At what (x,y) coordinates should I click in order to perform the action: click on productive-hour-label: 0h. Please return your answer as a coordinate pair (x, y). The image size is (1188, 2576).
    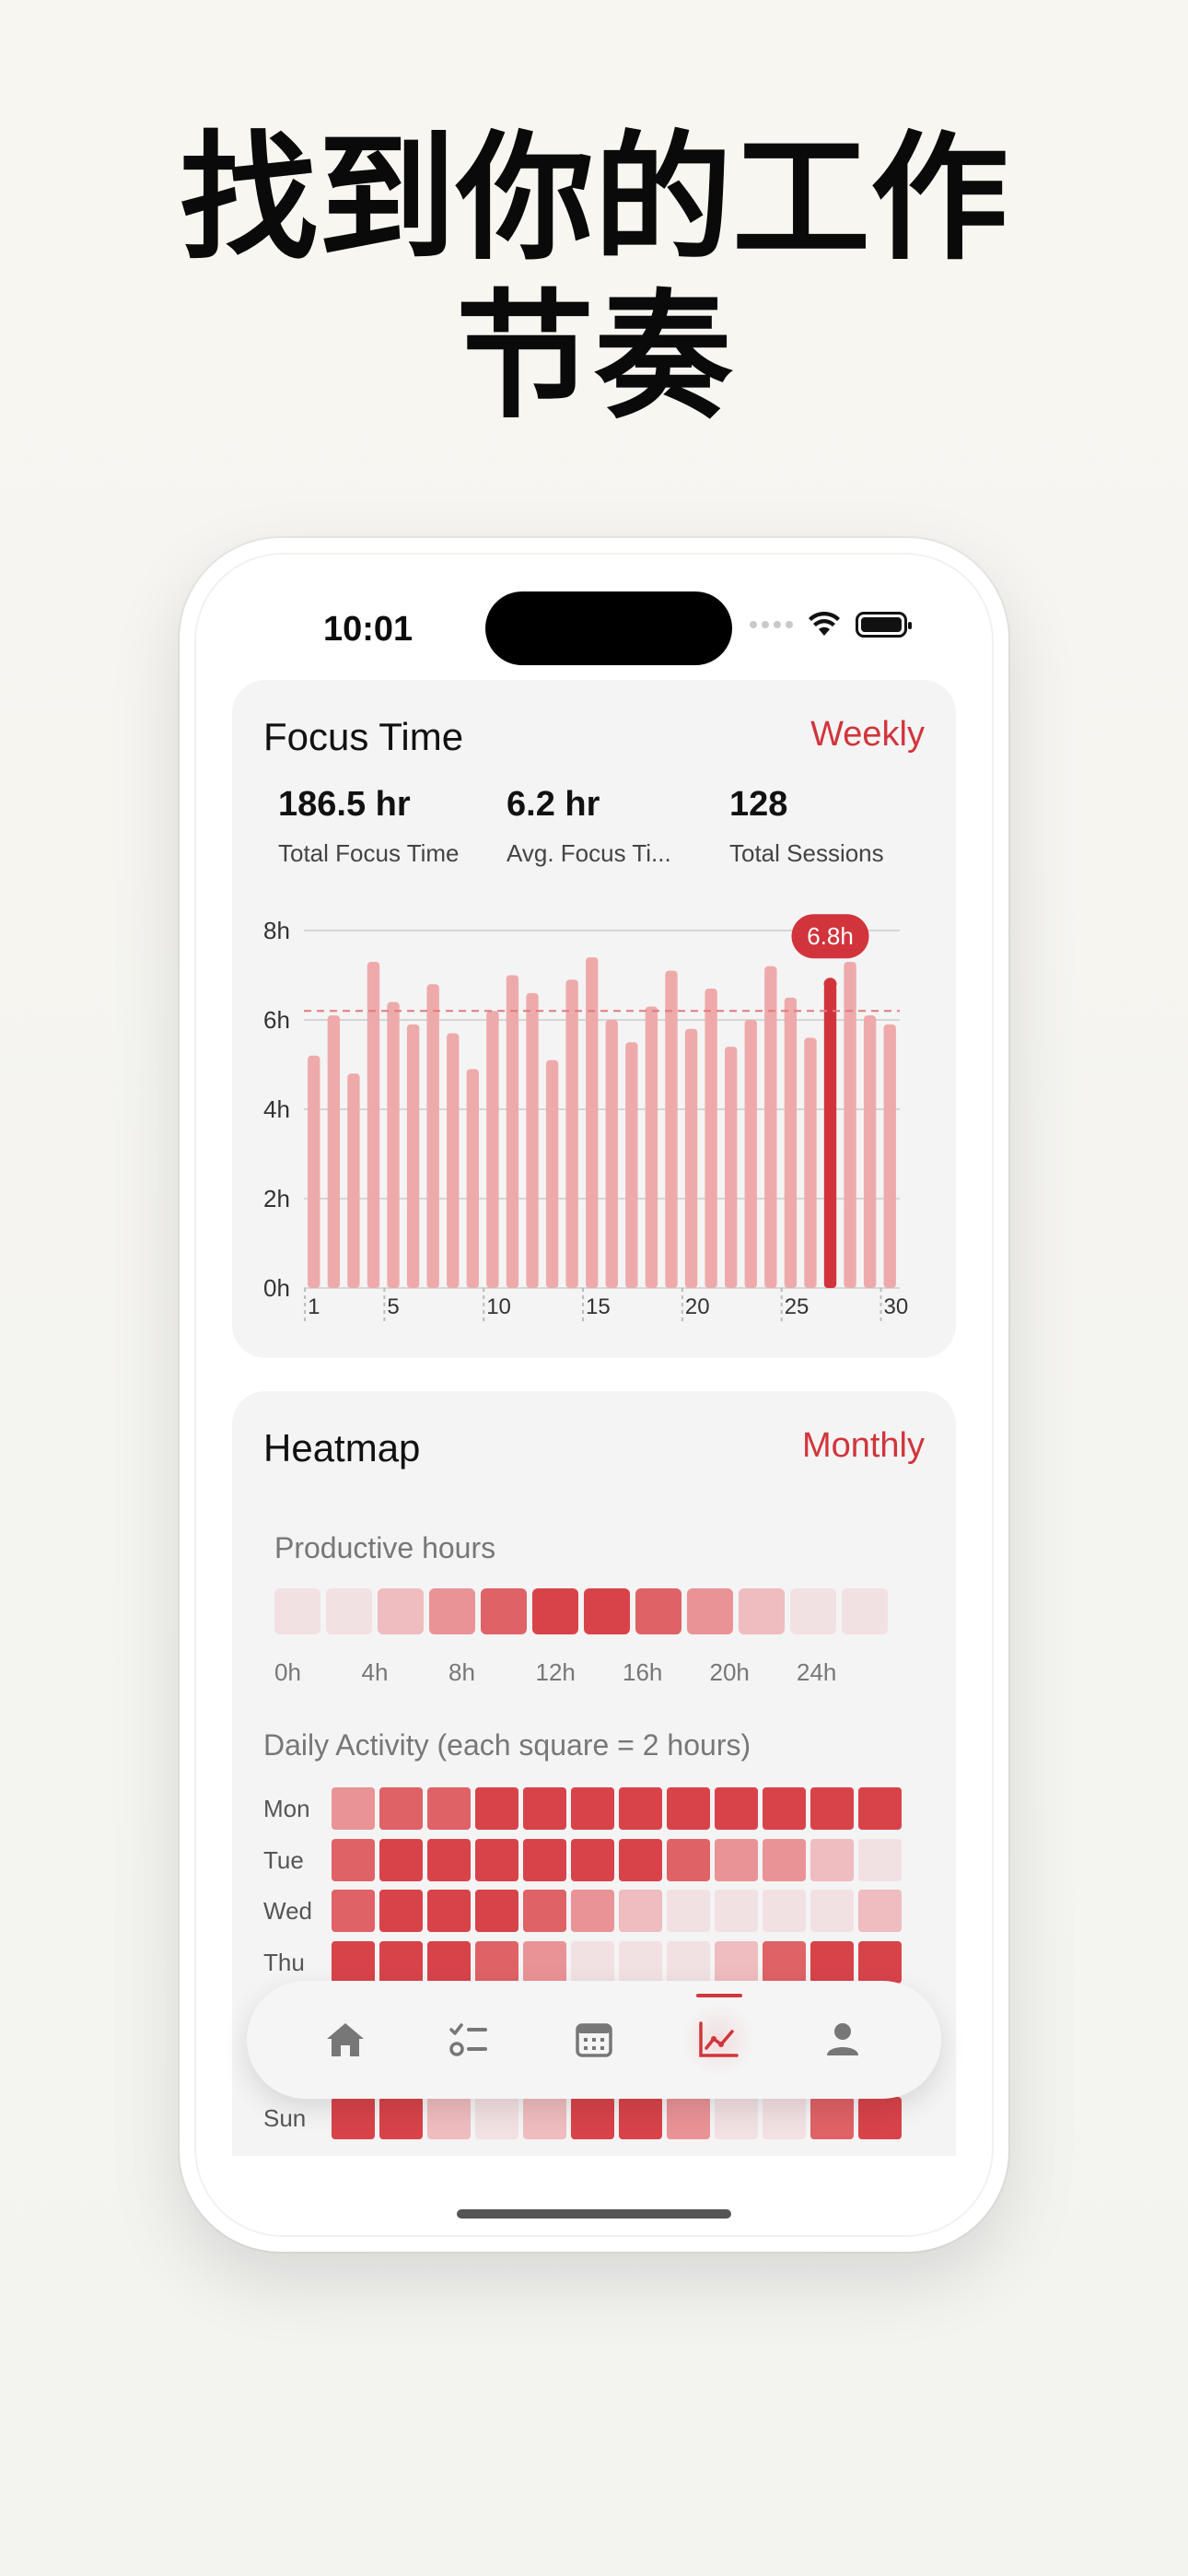
    Looking at the image, I should click on (287, 1672).